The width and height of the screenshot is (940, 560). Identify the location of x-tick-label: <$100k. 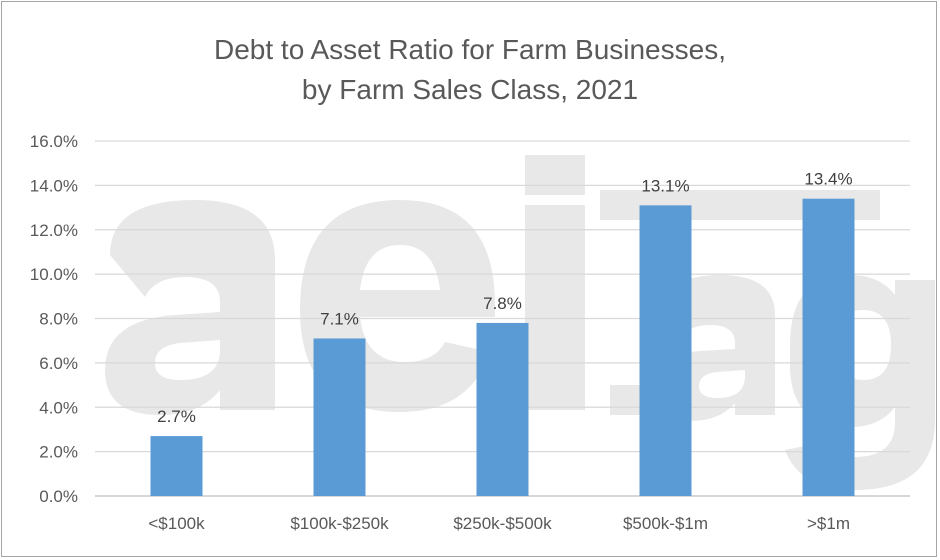
(176, 523).